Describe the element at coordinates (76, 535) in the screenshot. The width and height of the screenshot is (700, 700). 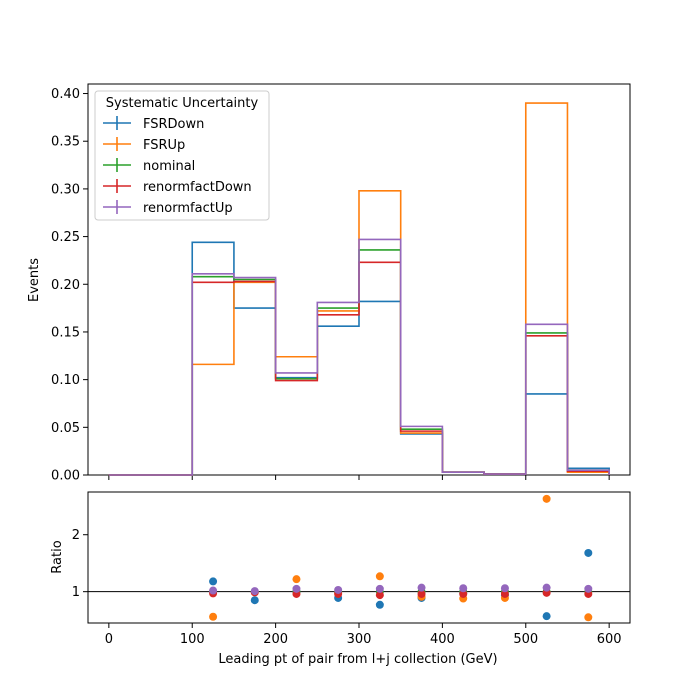
I see `ratio-y-tick-label: 2` at that location.